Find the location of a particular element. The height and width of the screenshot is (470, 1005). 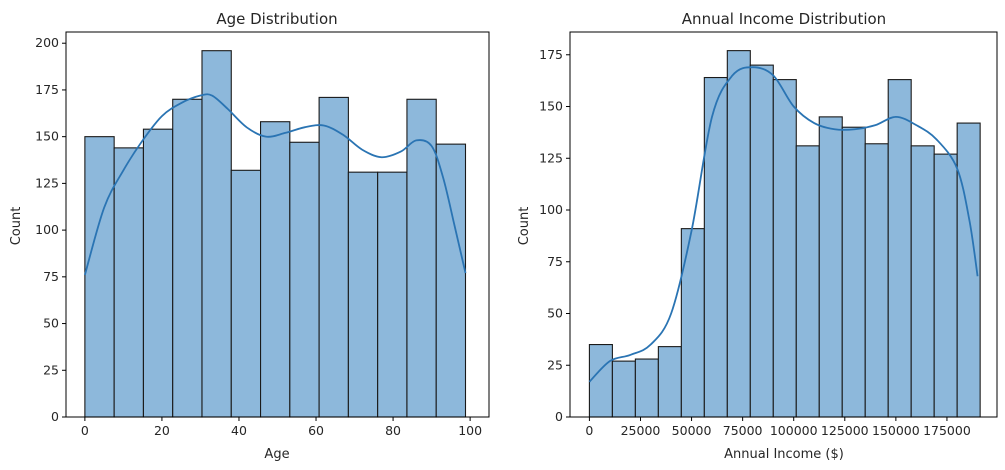

x-tick-label: 40 is located at coordinates (239, 430).